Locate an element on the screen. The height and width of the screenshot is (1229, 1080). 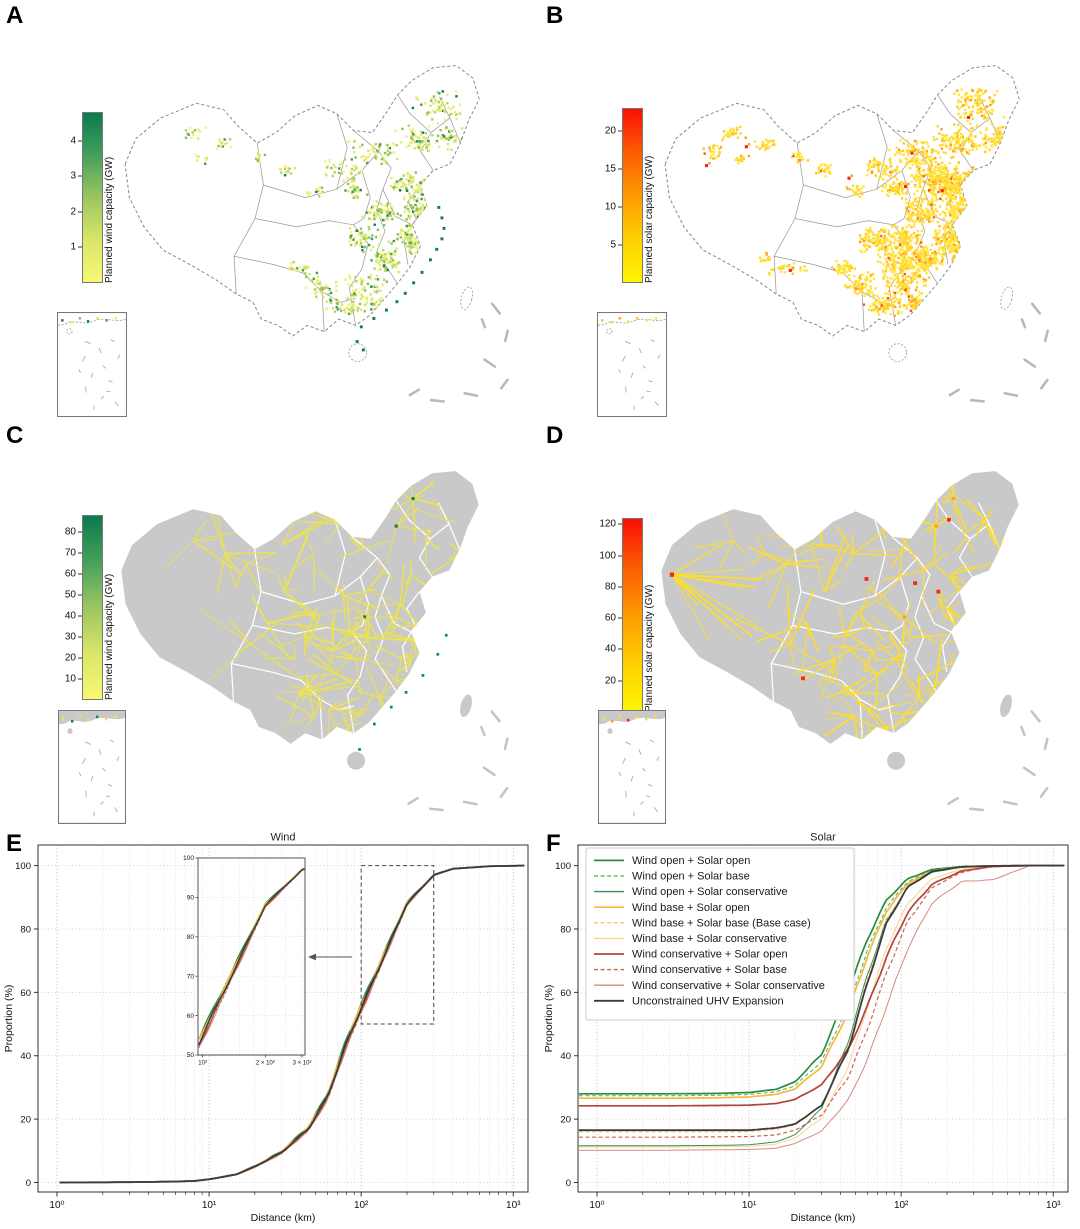
svg-text: Wind base + Solar open is located at coordinates (691, 908).